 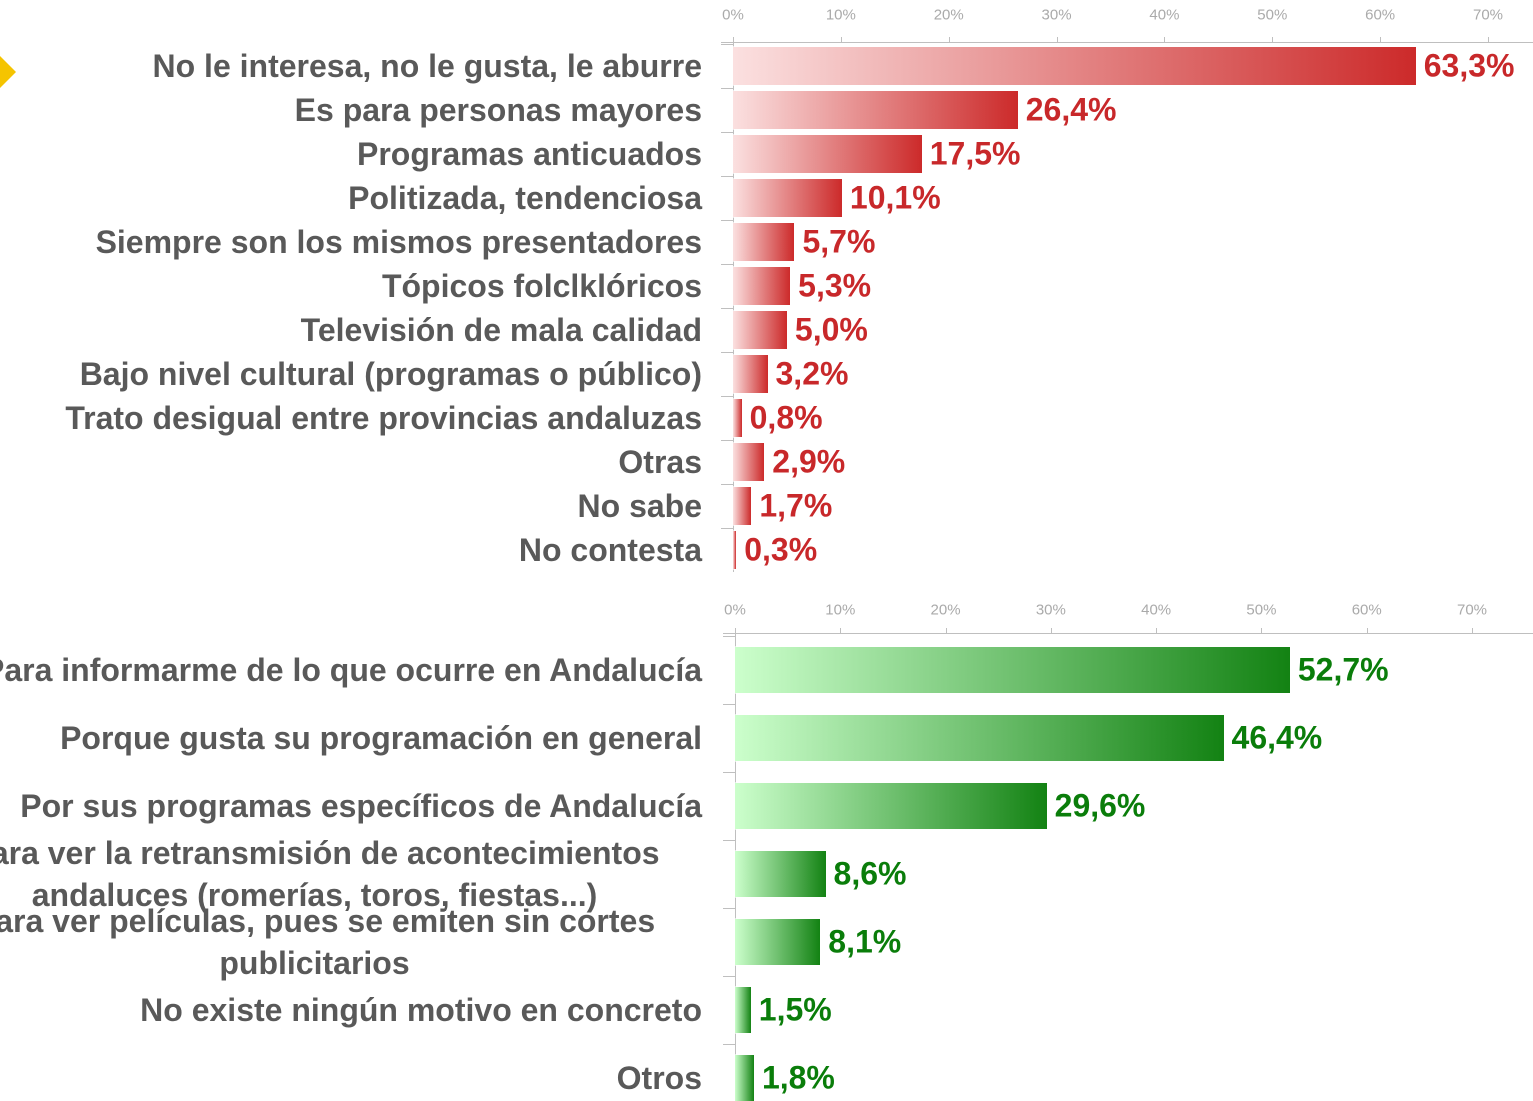 I want to click on category-text: Televisión de mala calidad, so click(x=501, y=330).